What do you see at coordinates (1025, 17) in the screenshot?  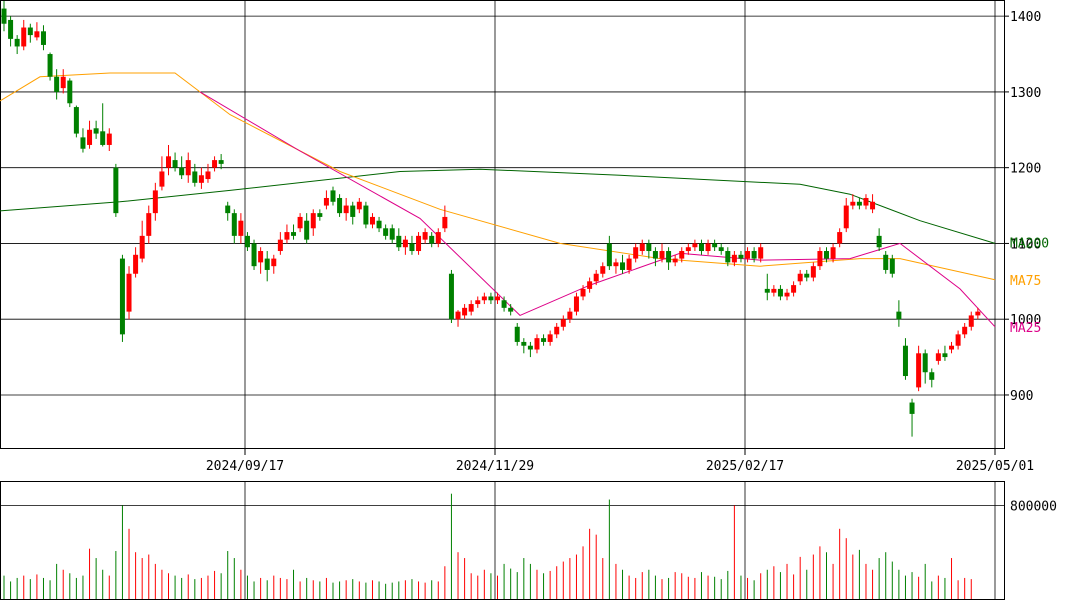 I see `price-y-tick-label: 1400` at bounding box center [1025, 17].